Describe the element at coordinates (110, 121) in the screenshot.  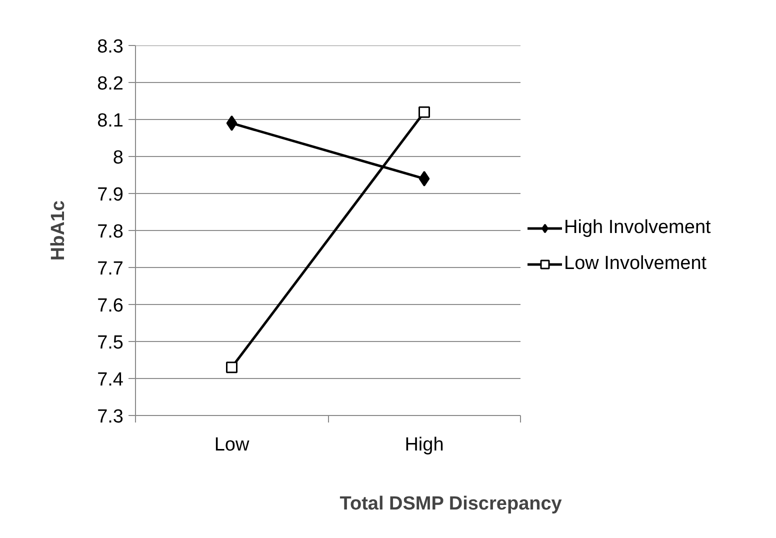
I see `y-tick-label: 8.1` at that location.